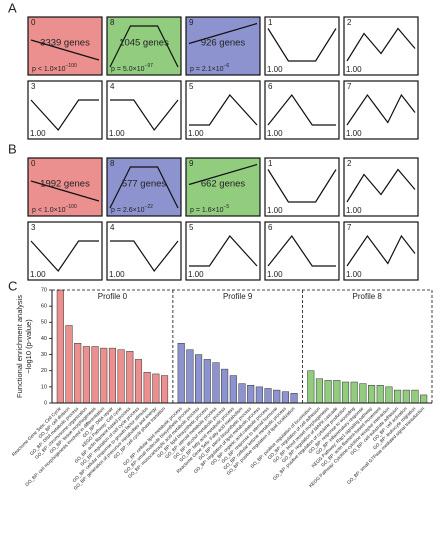 The height and width of the screenshot is (550, 445). Describe the element at coordinates (223, 184) in the screenshot. I see `gene-count: 662 genes` at that location.